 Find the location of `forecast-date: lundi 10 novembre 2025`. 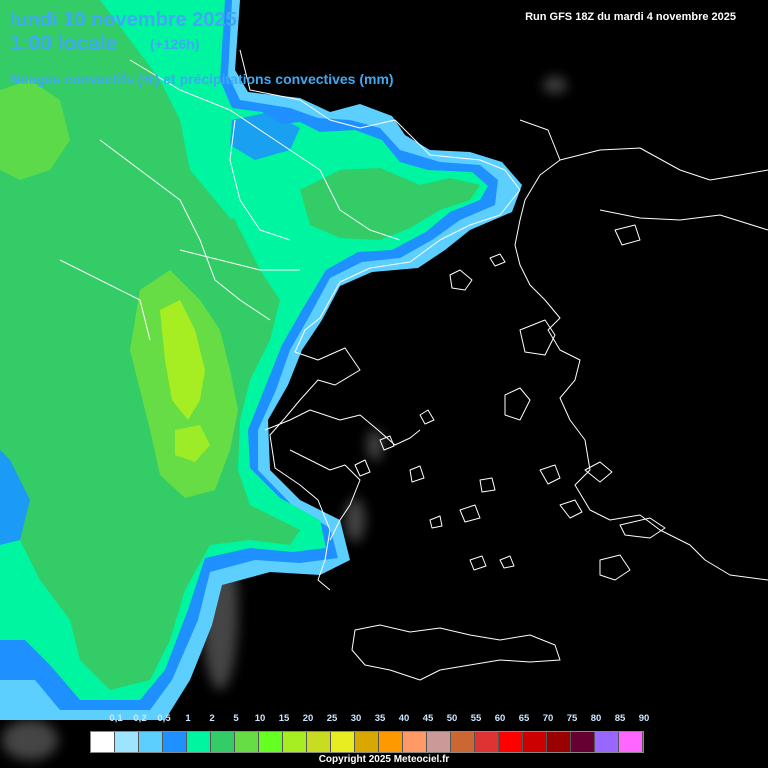

forecast-date: lundi 10 novembre 2025 is located at coordinates (123, 20).